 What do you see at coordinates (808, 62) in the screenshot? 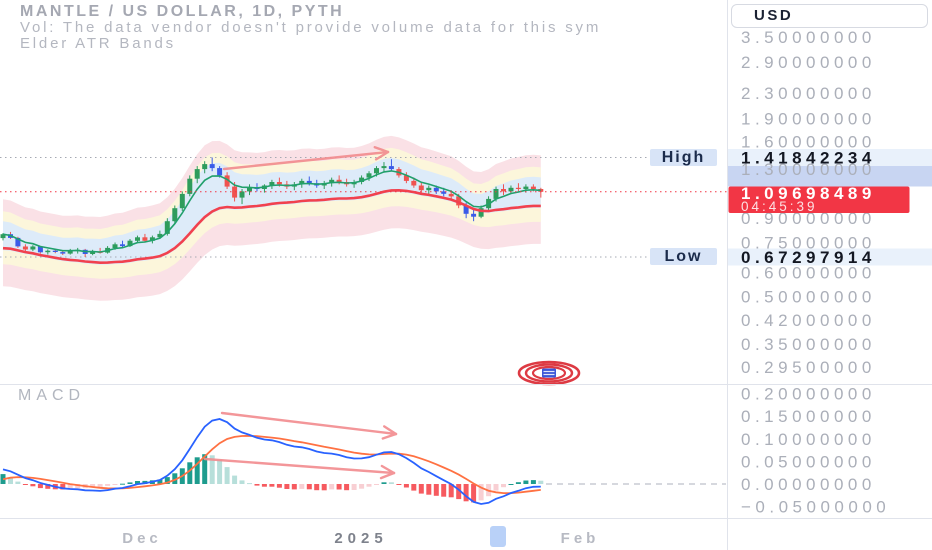
I see `price-tick: 2.90000000` at bounding box center [808, 62].